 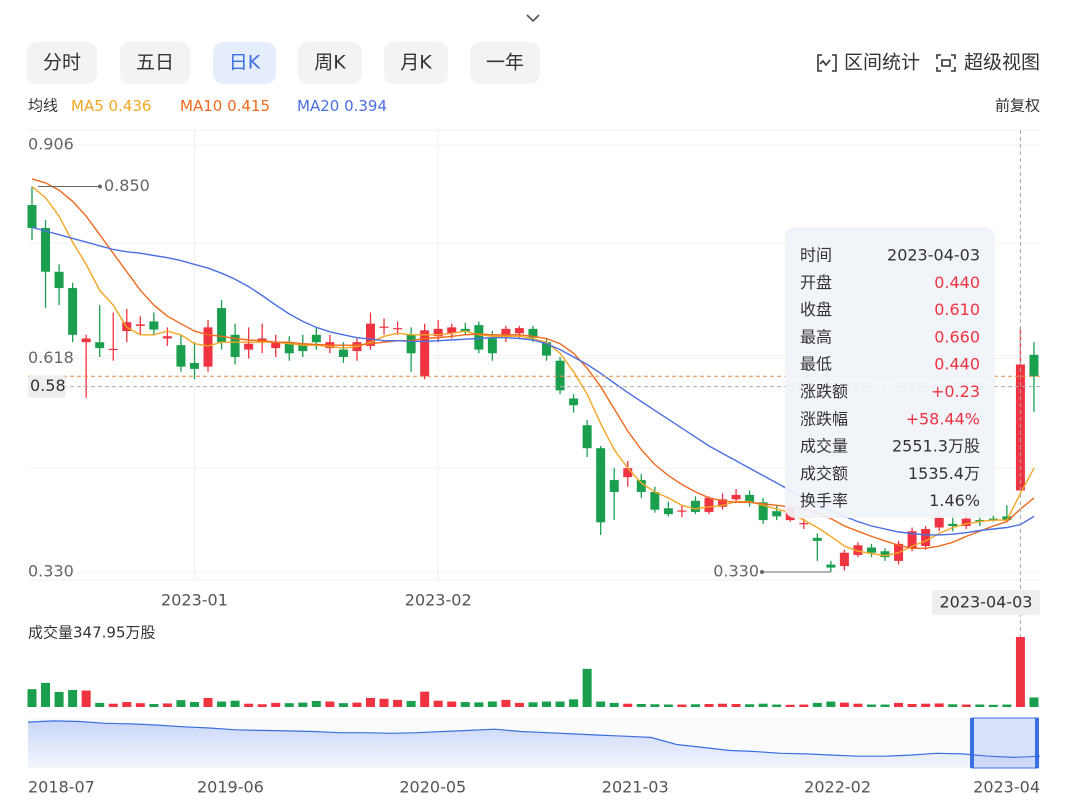 What do you see at coordinates (230, 787) in the screenshot?
I see `navigator-label: 2019-06` at bounding box center [230, 787].